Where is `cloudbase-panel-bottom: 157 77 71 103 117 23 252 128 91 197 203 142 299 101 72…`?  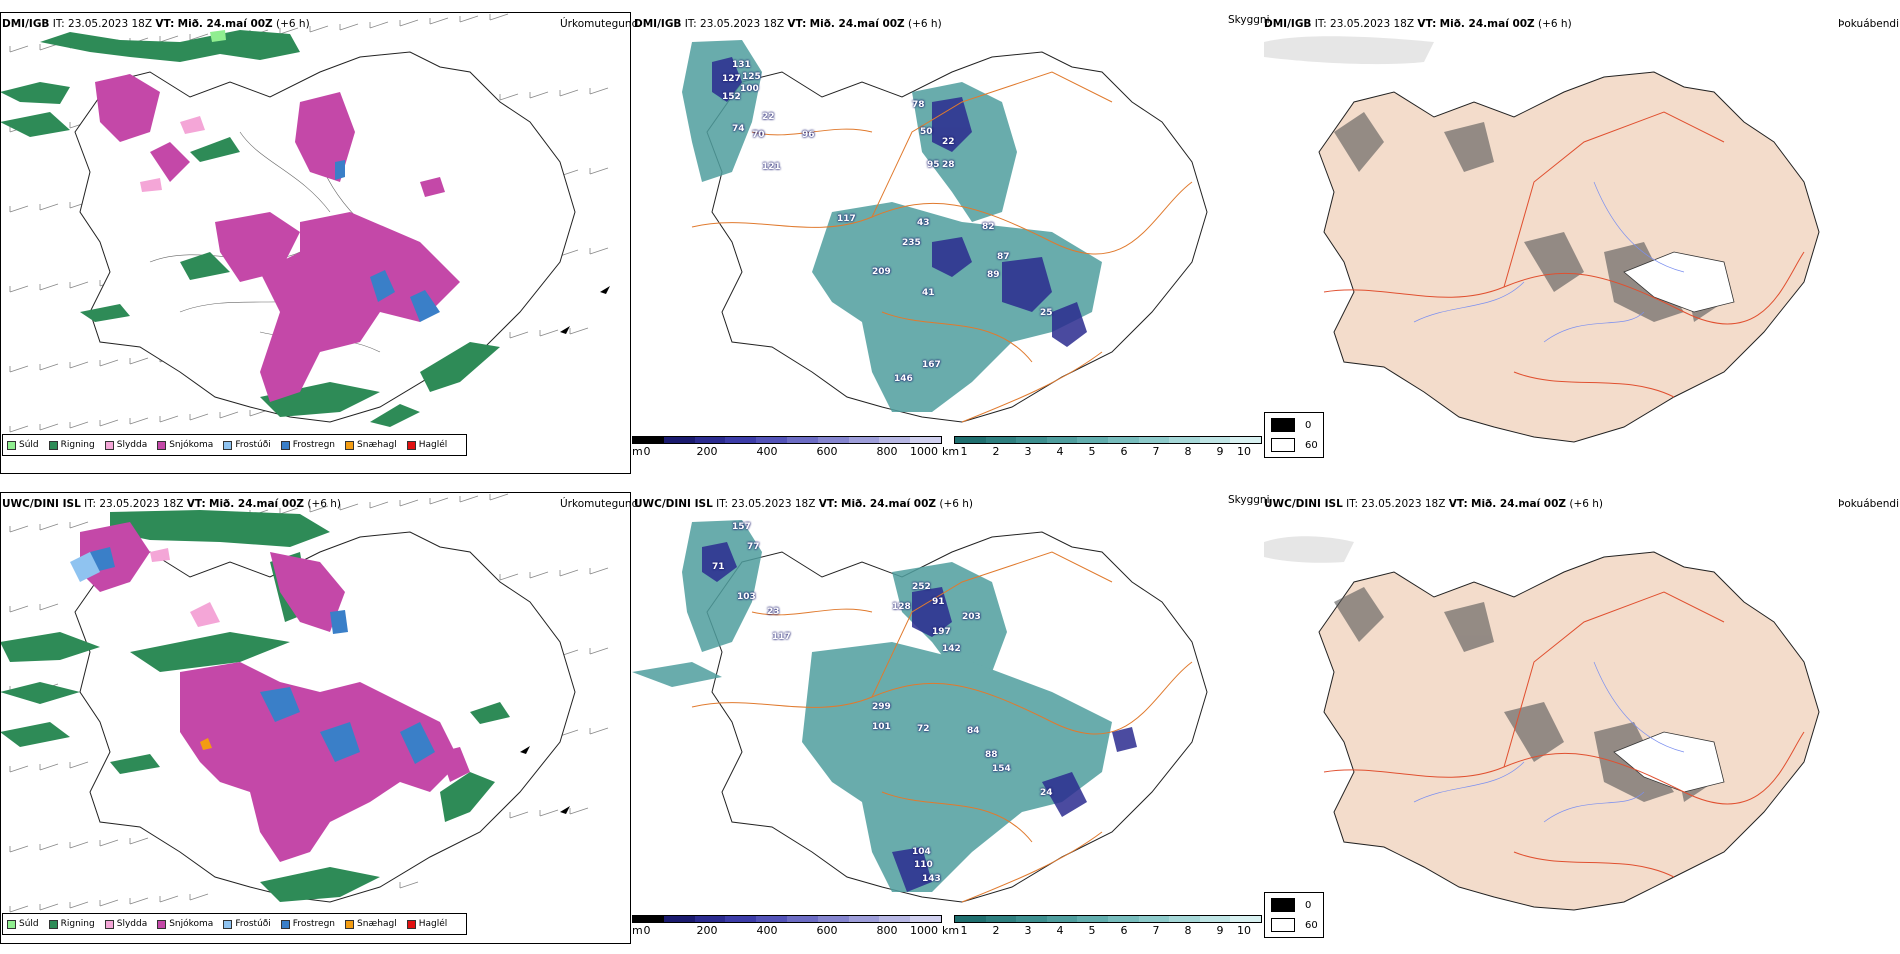
cloudbase-panel-bottom: 157 77 71 103 117 23 252 128 91 197 203 142 299 101 72… is located at coordinates (947, 702).